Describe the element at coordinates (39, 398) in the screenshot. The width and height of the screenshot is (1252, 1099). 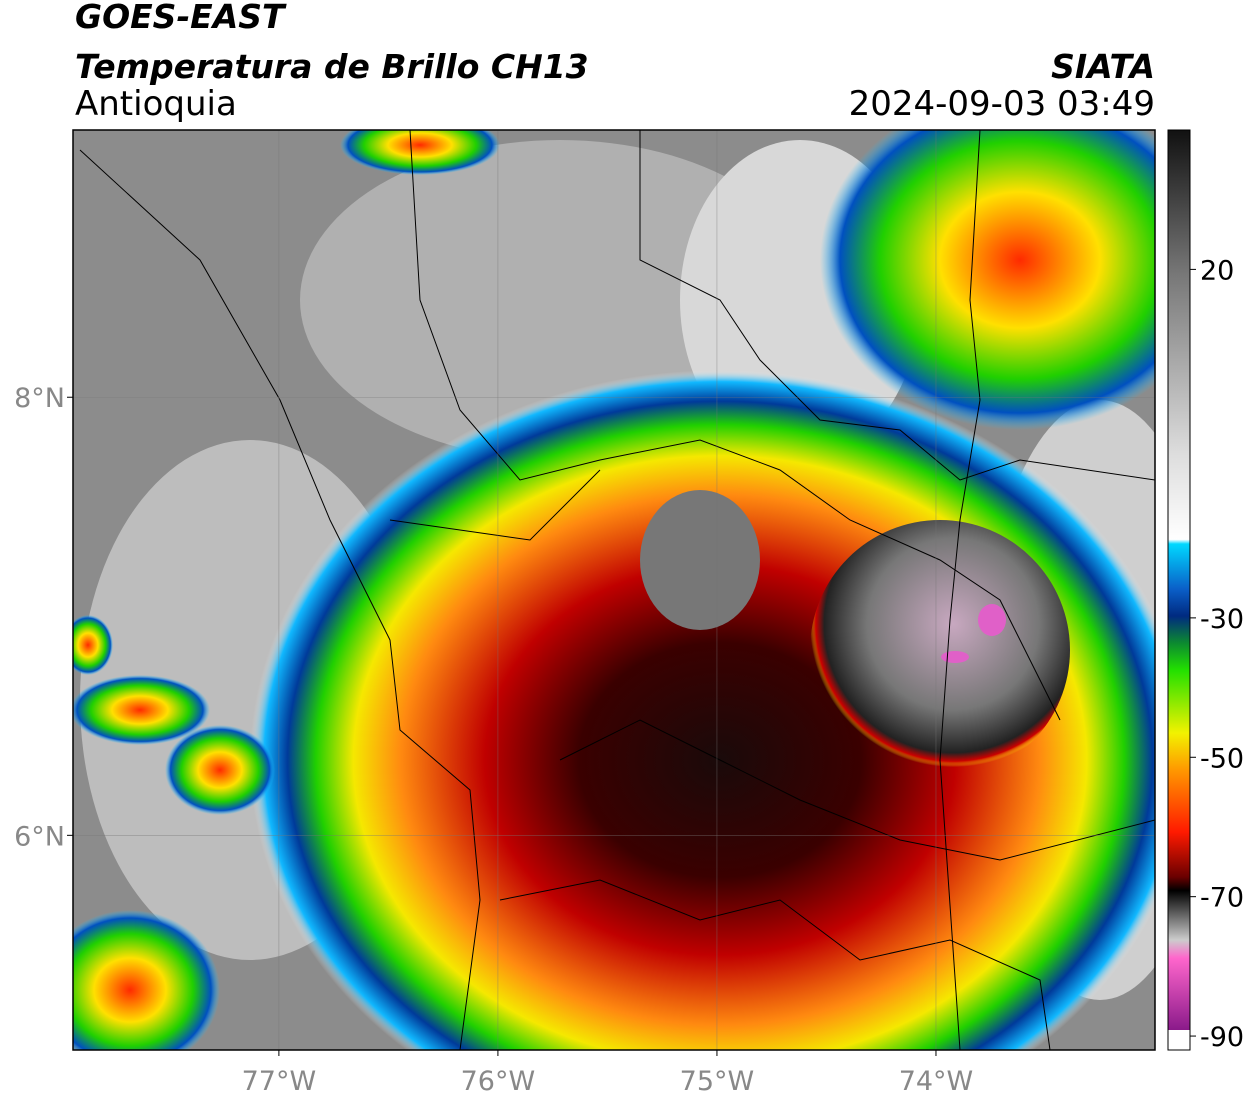
I see `y-tick-label: 8°N` at that location.